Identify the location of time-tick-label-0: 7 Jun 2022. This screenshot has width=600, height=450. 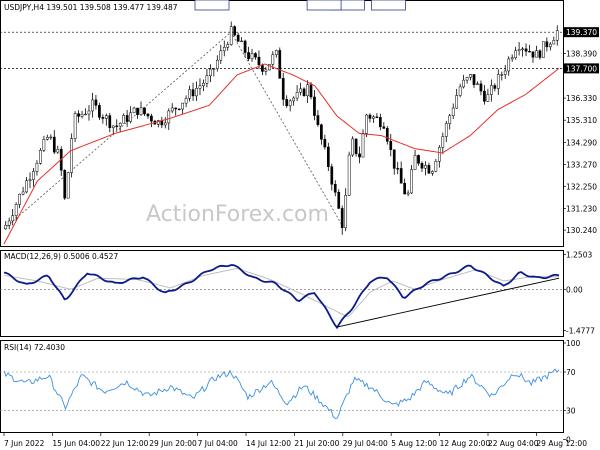
(24, 443).